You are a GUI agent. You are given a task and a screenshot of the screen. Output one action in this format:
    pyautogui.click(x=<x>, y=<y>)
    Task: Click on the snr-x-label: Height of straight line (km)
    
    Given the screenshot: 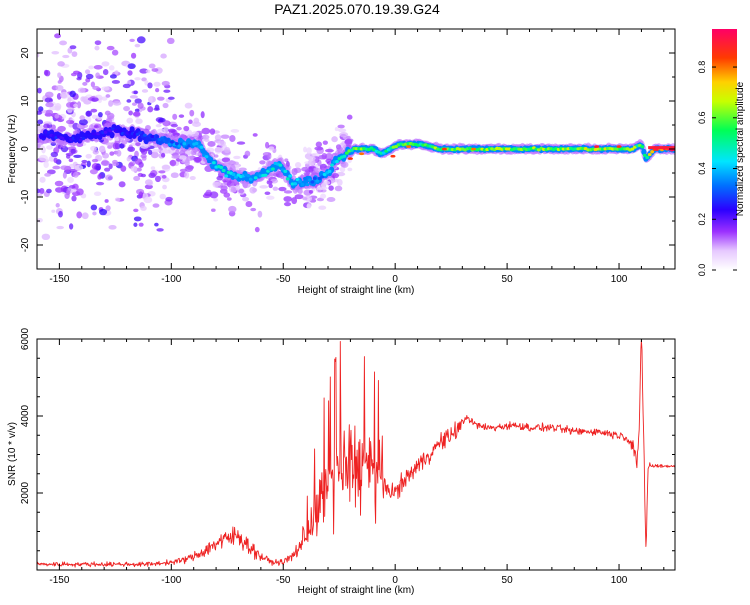 What is the action you would take?
    pyautogui.click(x=356, y=590)
    